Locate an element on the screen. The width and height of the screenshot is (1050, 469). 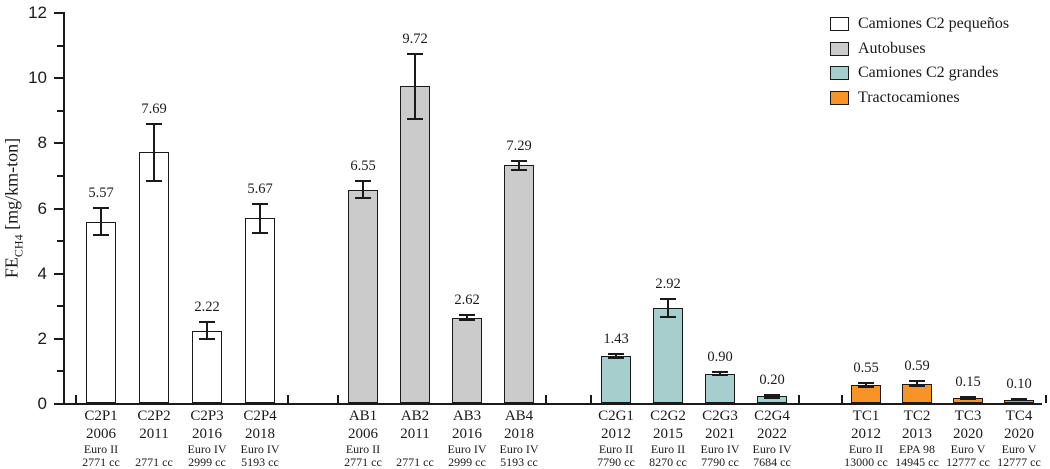
error-bar-C2P4 is located at coordinates (260, 218).